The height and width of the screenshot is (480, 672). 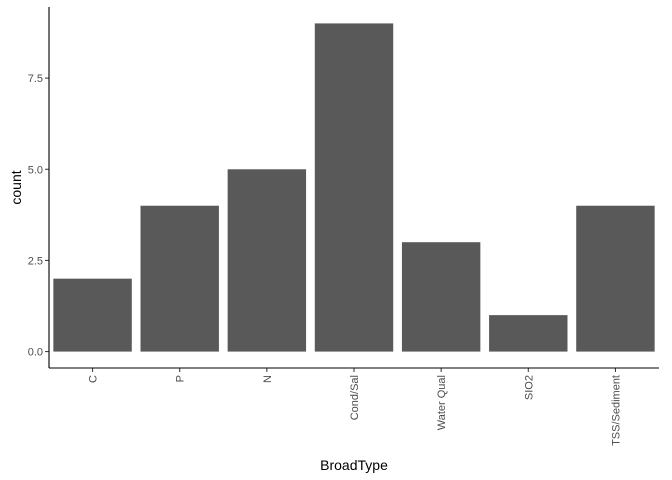 What do you see at coordinates (35, 79) in the screenshot?
I see `y-tick-label: 7.5` at bounding box center [35, 79].